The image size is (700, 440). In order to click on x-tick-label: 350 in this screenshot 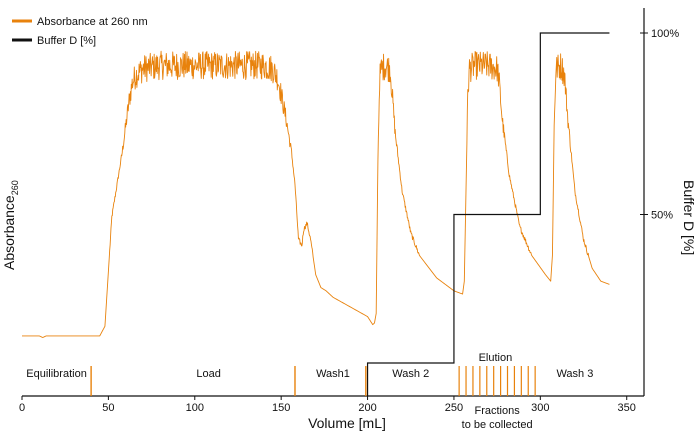, I will do `click(627, 408)`.